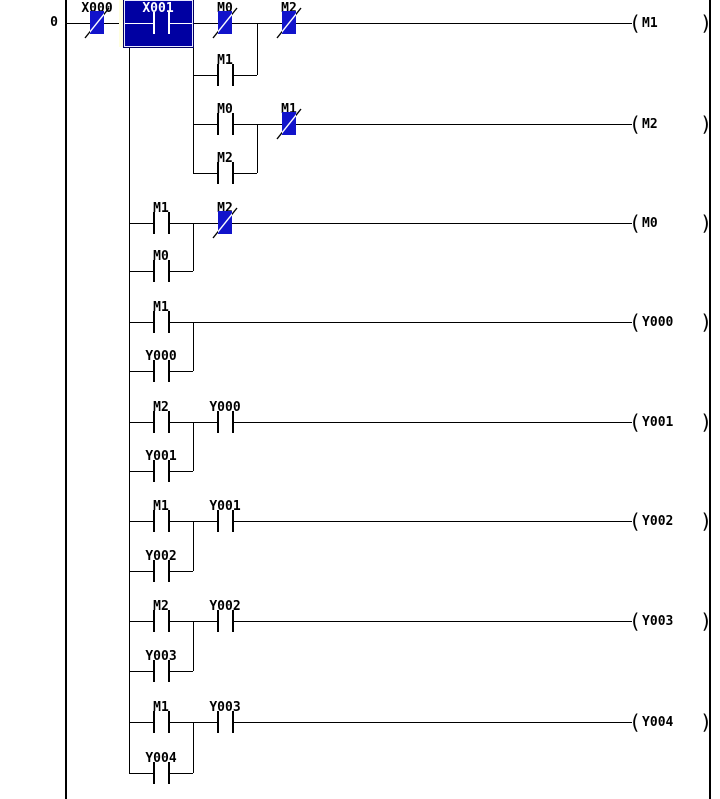 Image resolution: width=720 pixels, height=799 pixels. I want to click on coil-m2: ( M2, so click(643, 124).